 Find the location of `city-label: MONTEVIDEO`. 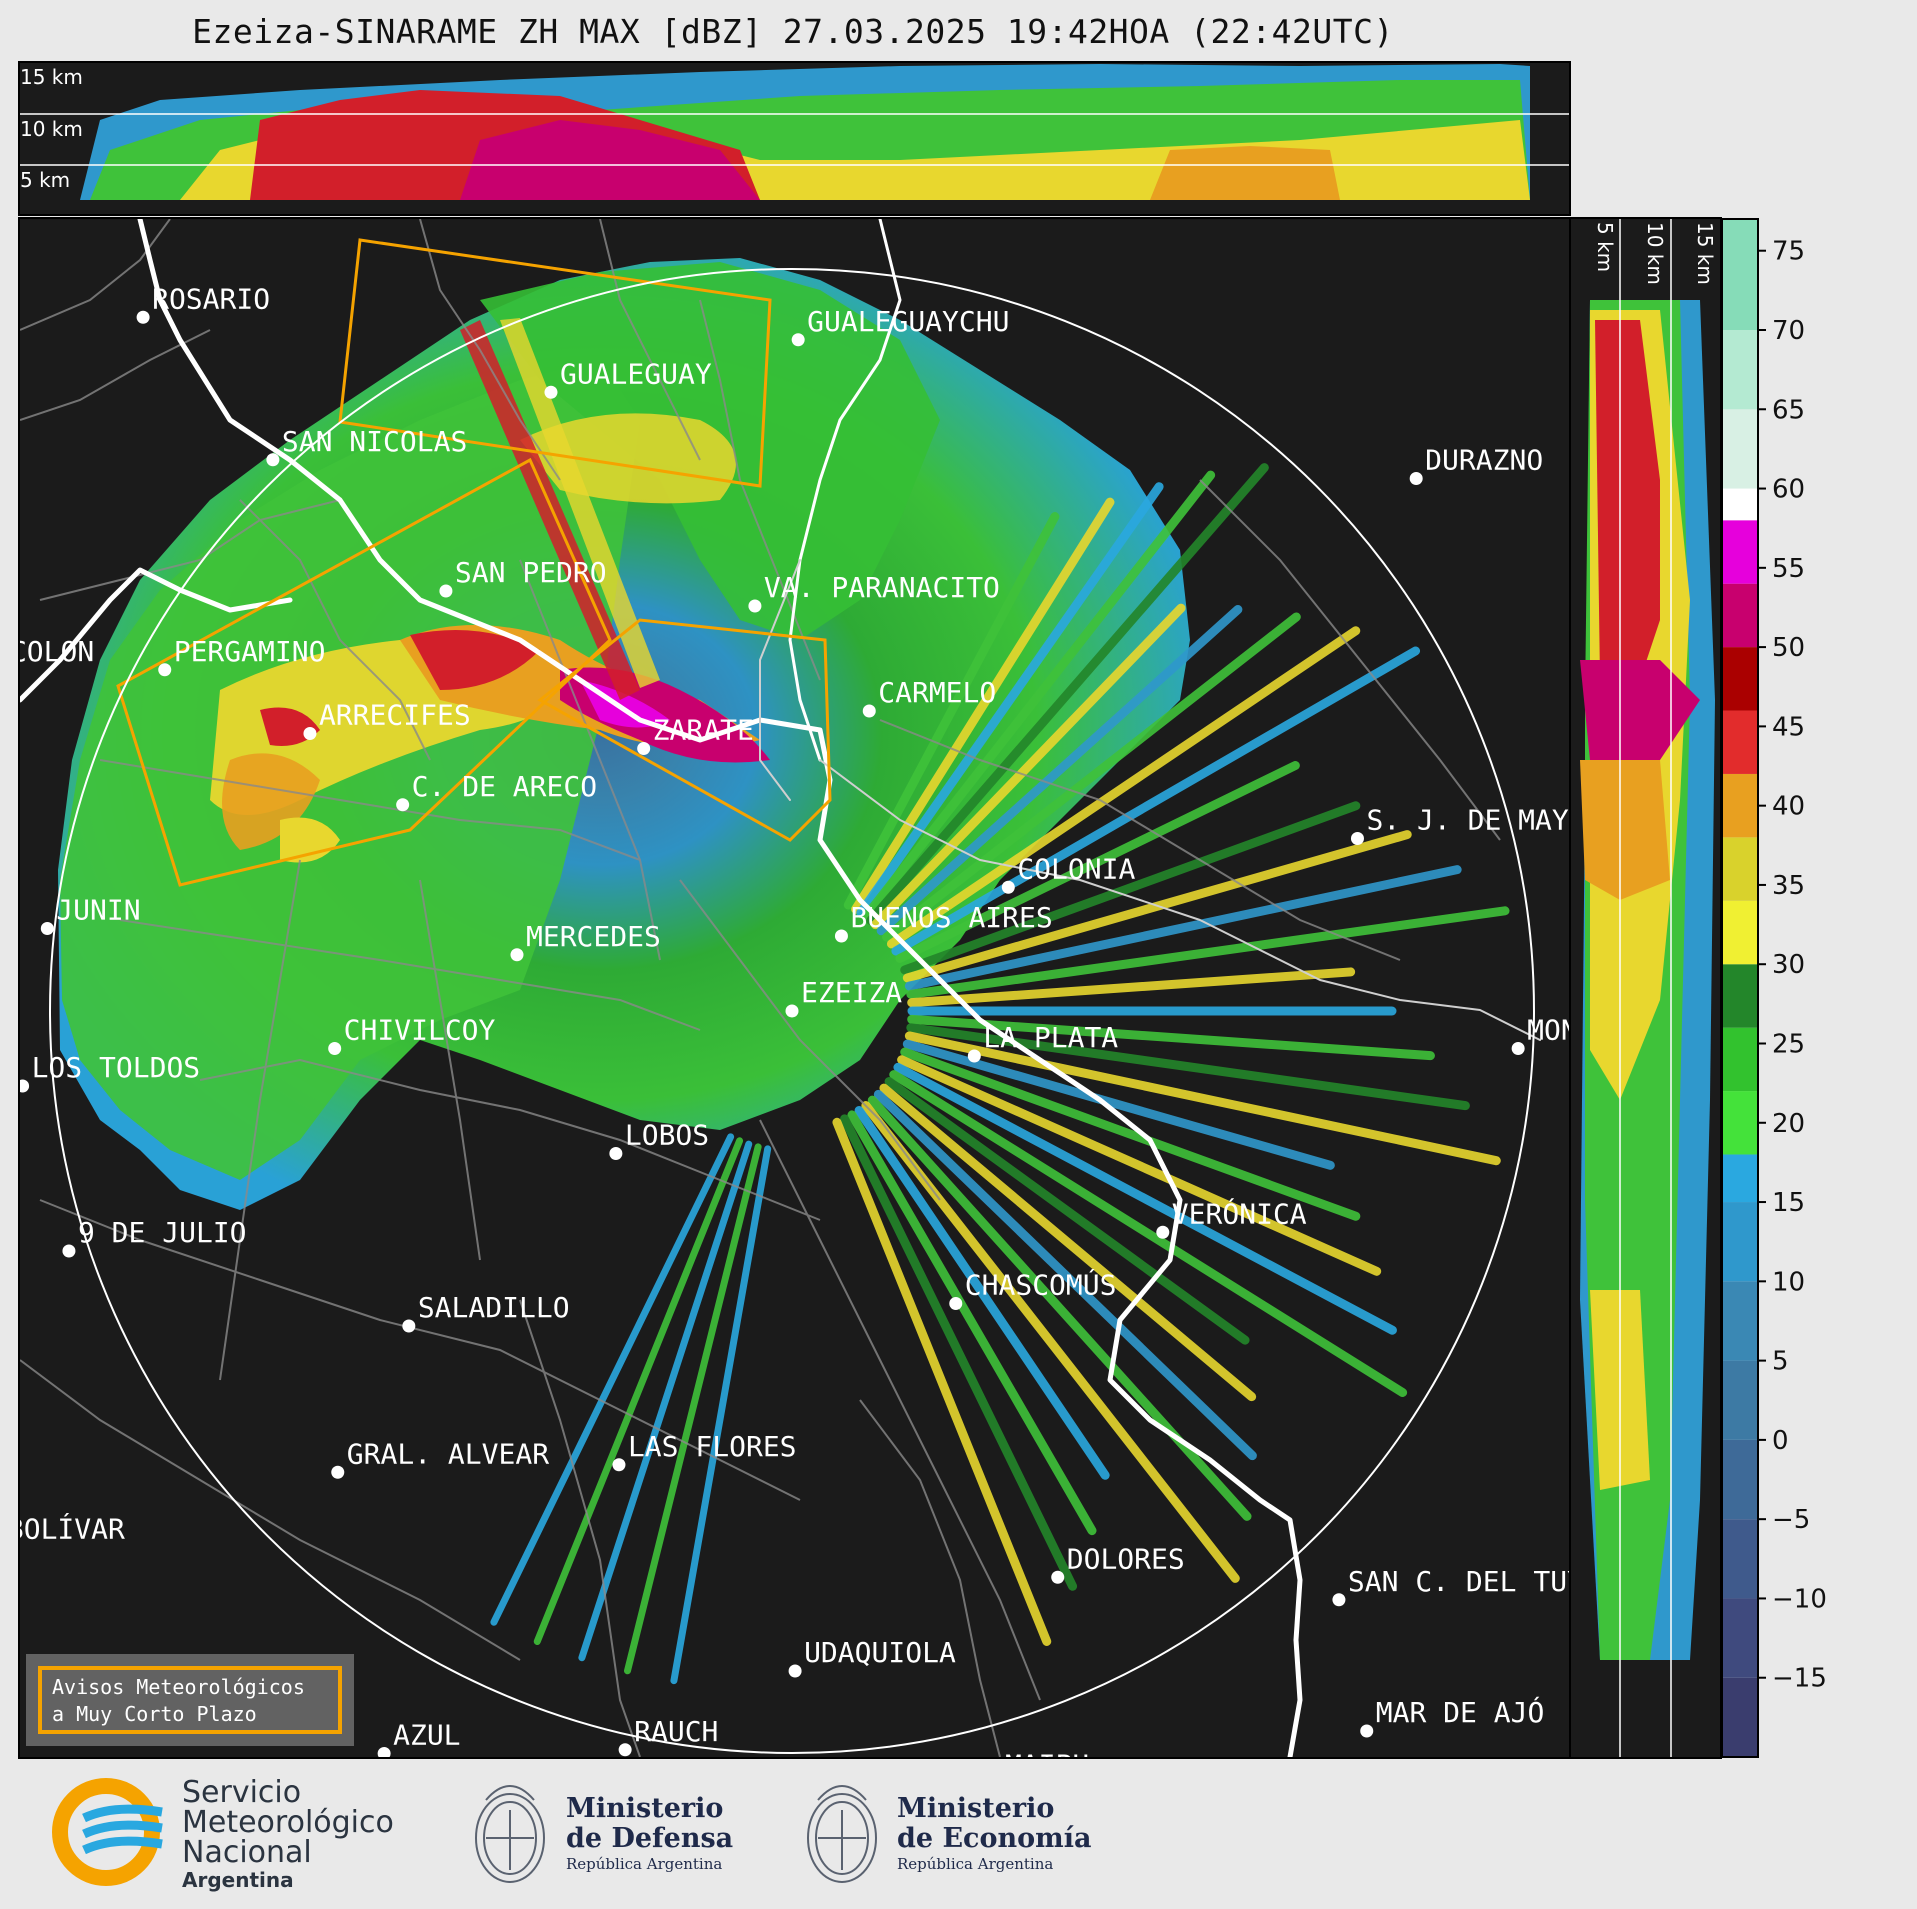

city-label: MONTEVIDEO is located at coordinates (1611, 1030).